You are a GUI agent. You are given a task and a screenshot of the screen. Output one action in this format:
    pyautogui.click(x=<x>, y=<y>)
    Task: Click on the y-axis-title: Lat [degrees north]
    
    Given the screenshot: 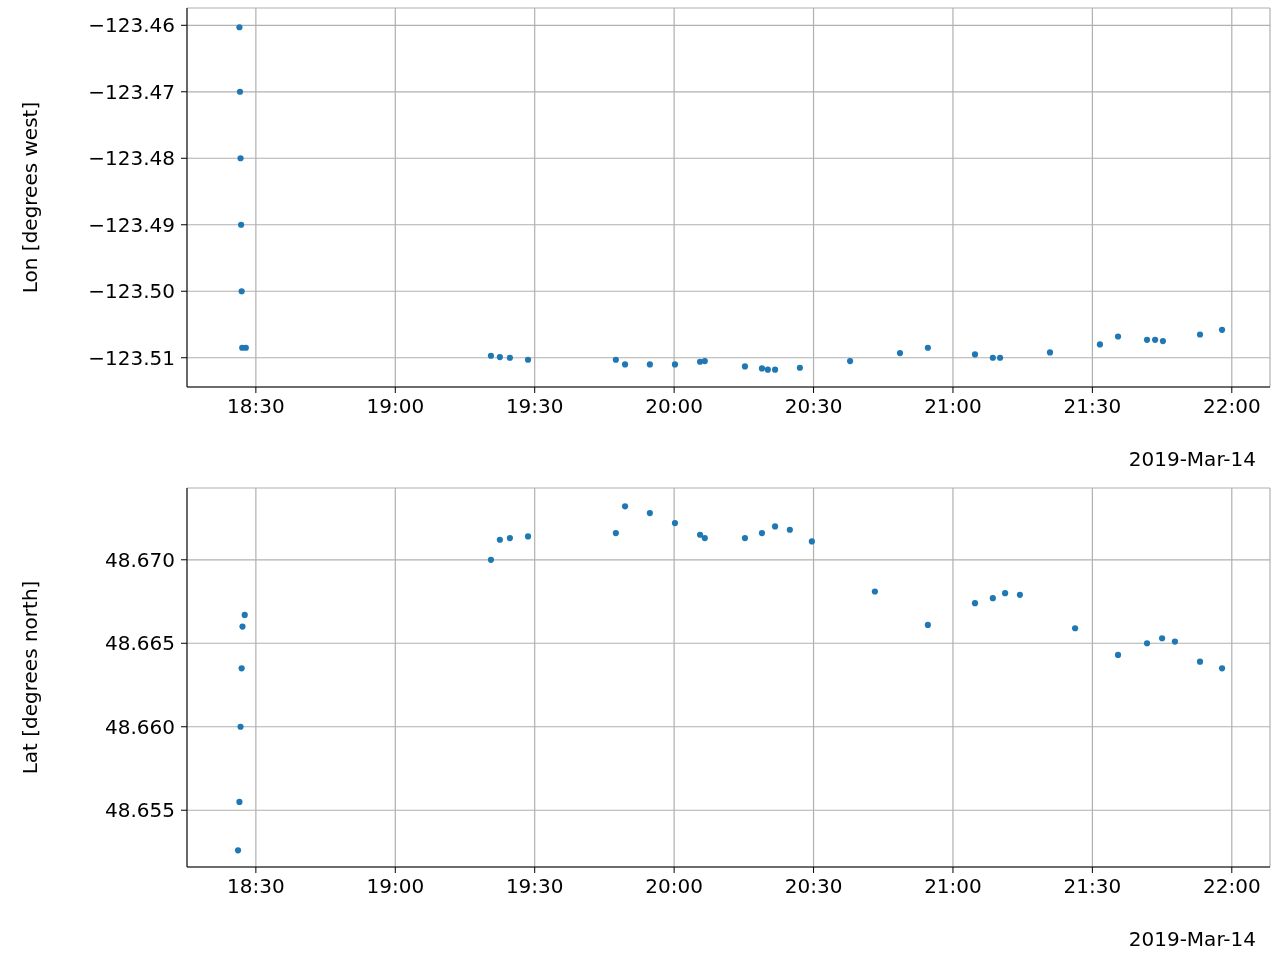 What is the action you would take?
    pyautogui.click(x=30, y=677)
    